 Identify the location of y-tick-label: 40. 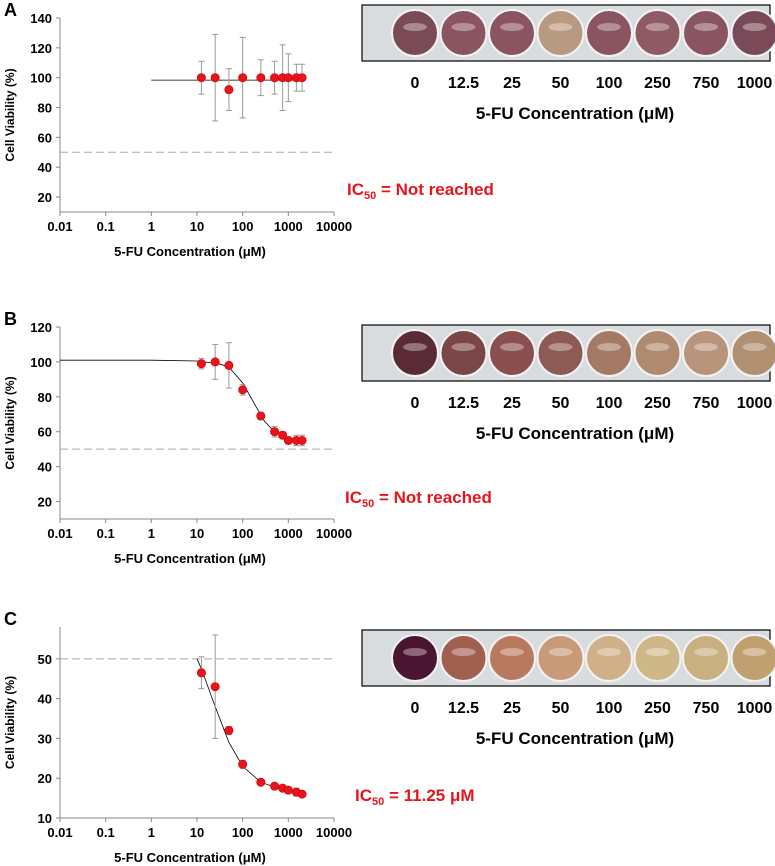
(45, 167).